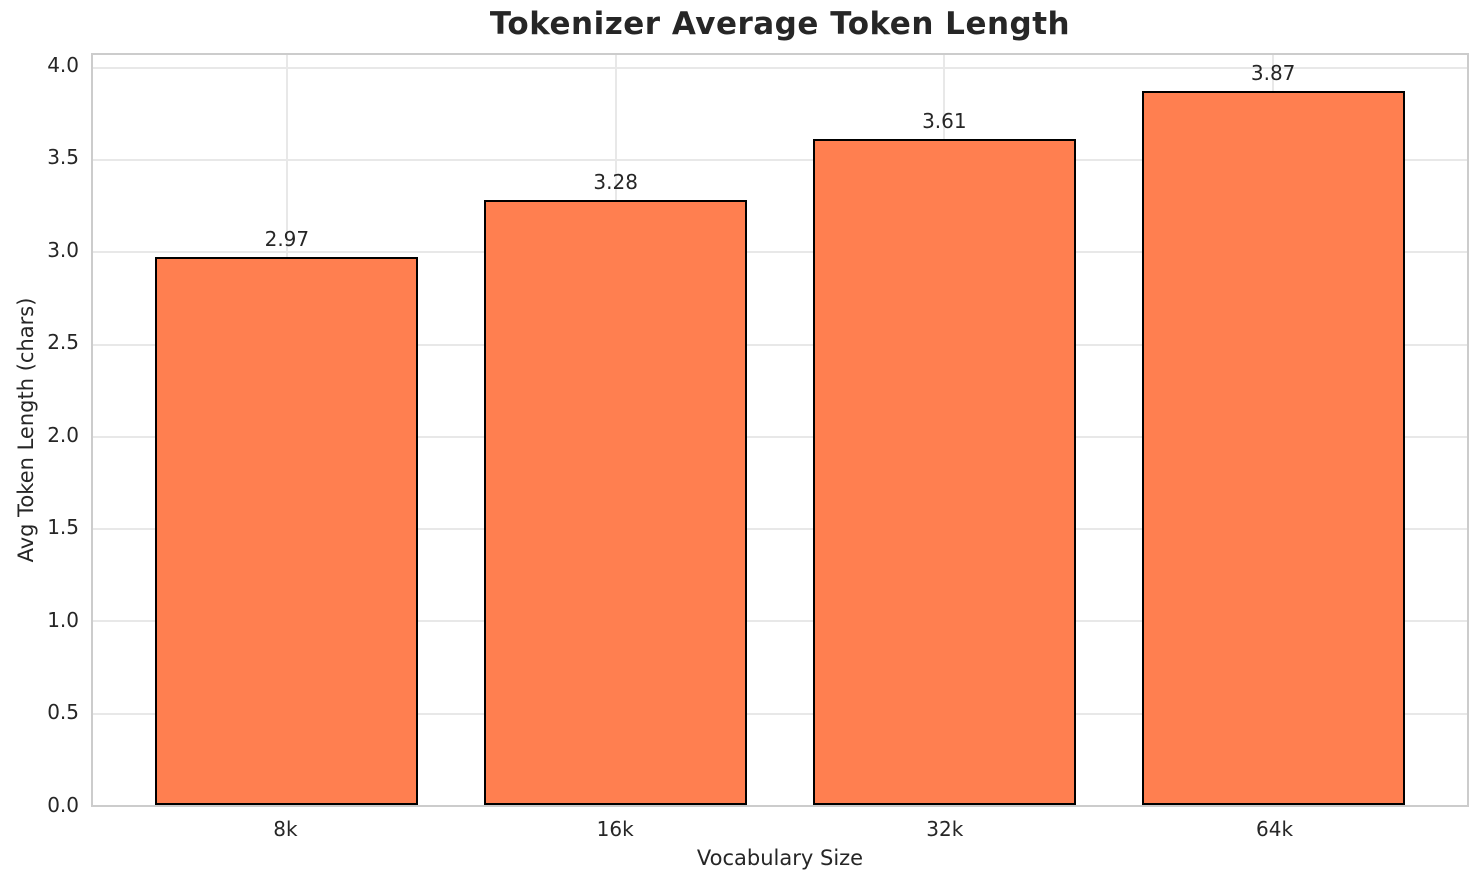 Image resolution: width=1484 pixels, height=885 pixels. I want to click on y-tick-label: 1.0, so click(63, 619).